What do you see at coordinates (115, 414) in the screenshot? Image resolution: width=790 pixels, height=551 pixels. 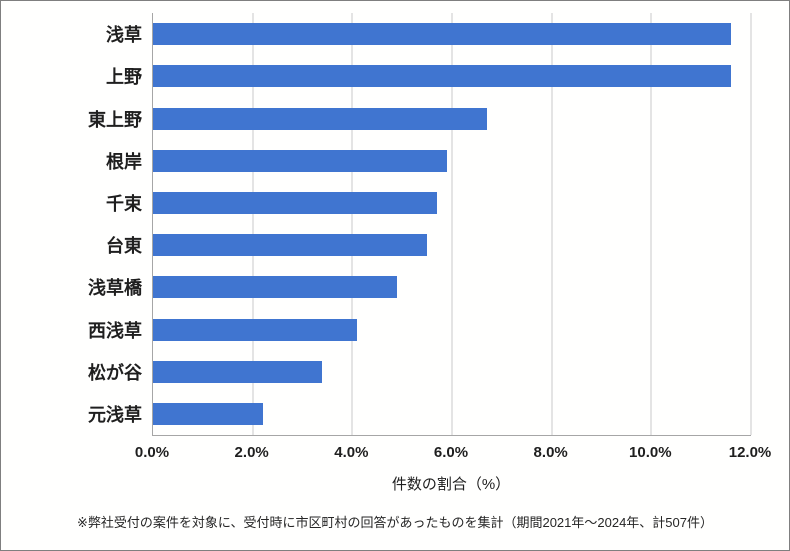 I see `category-label: 元浅草` at bounding box center [115, 414].